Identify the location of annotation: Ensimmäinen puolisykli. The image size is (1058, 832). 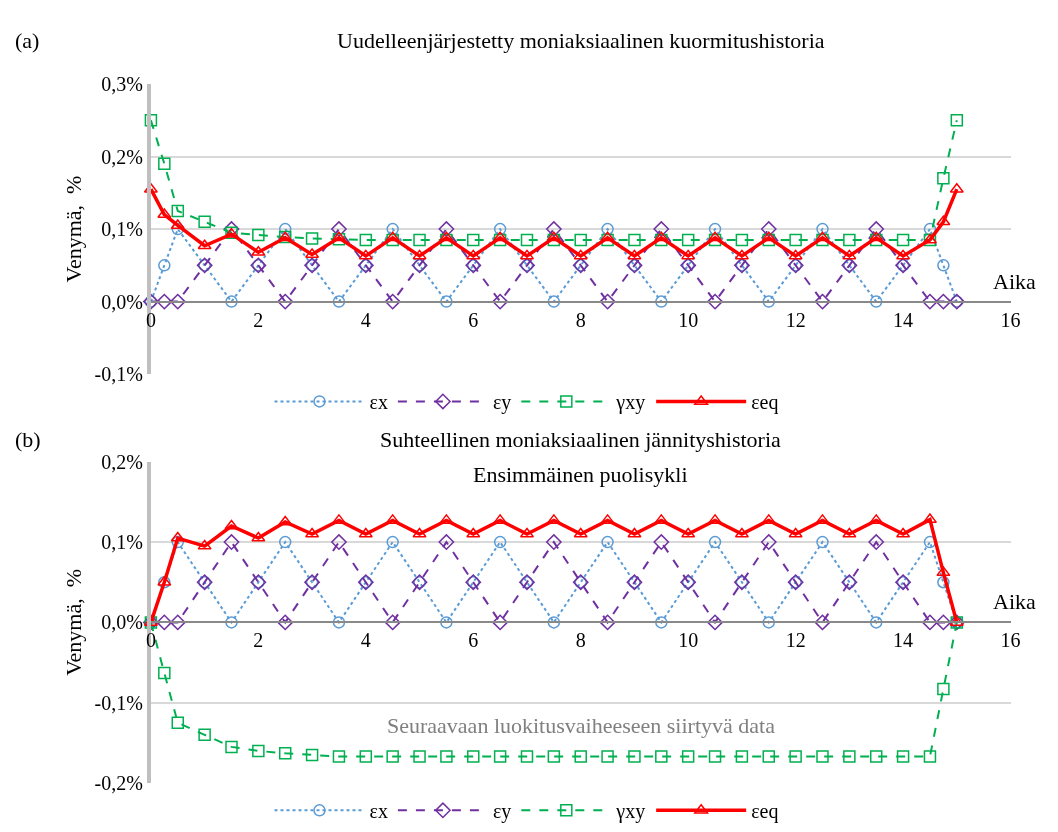
(580, 474).